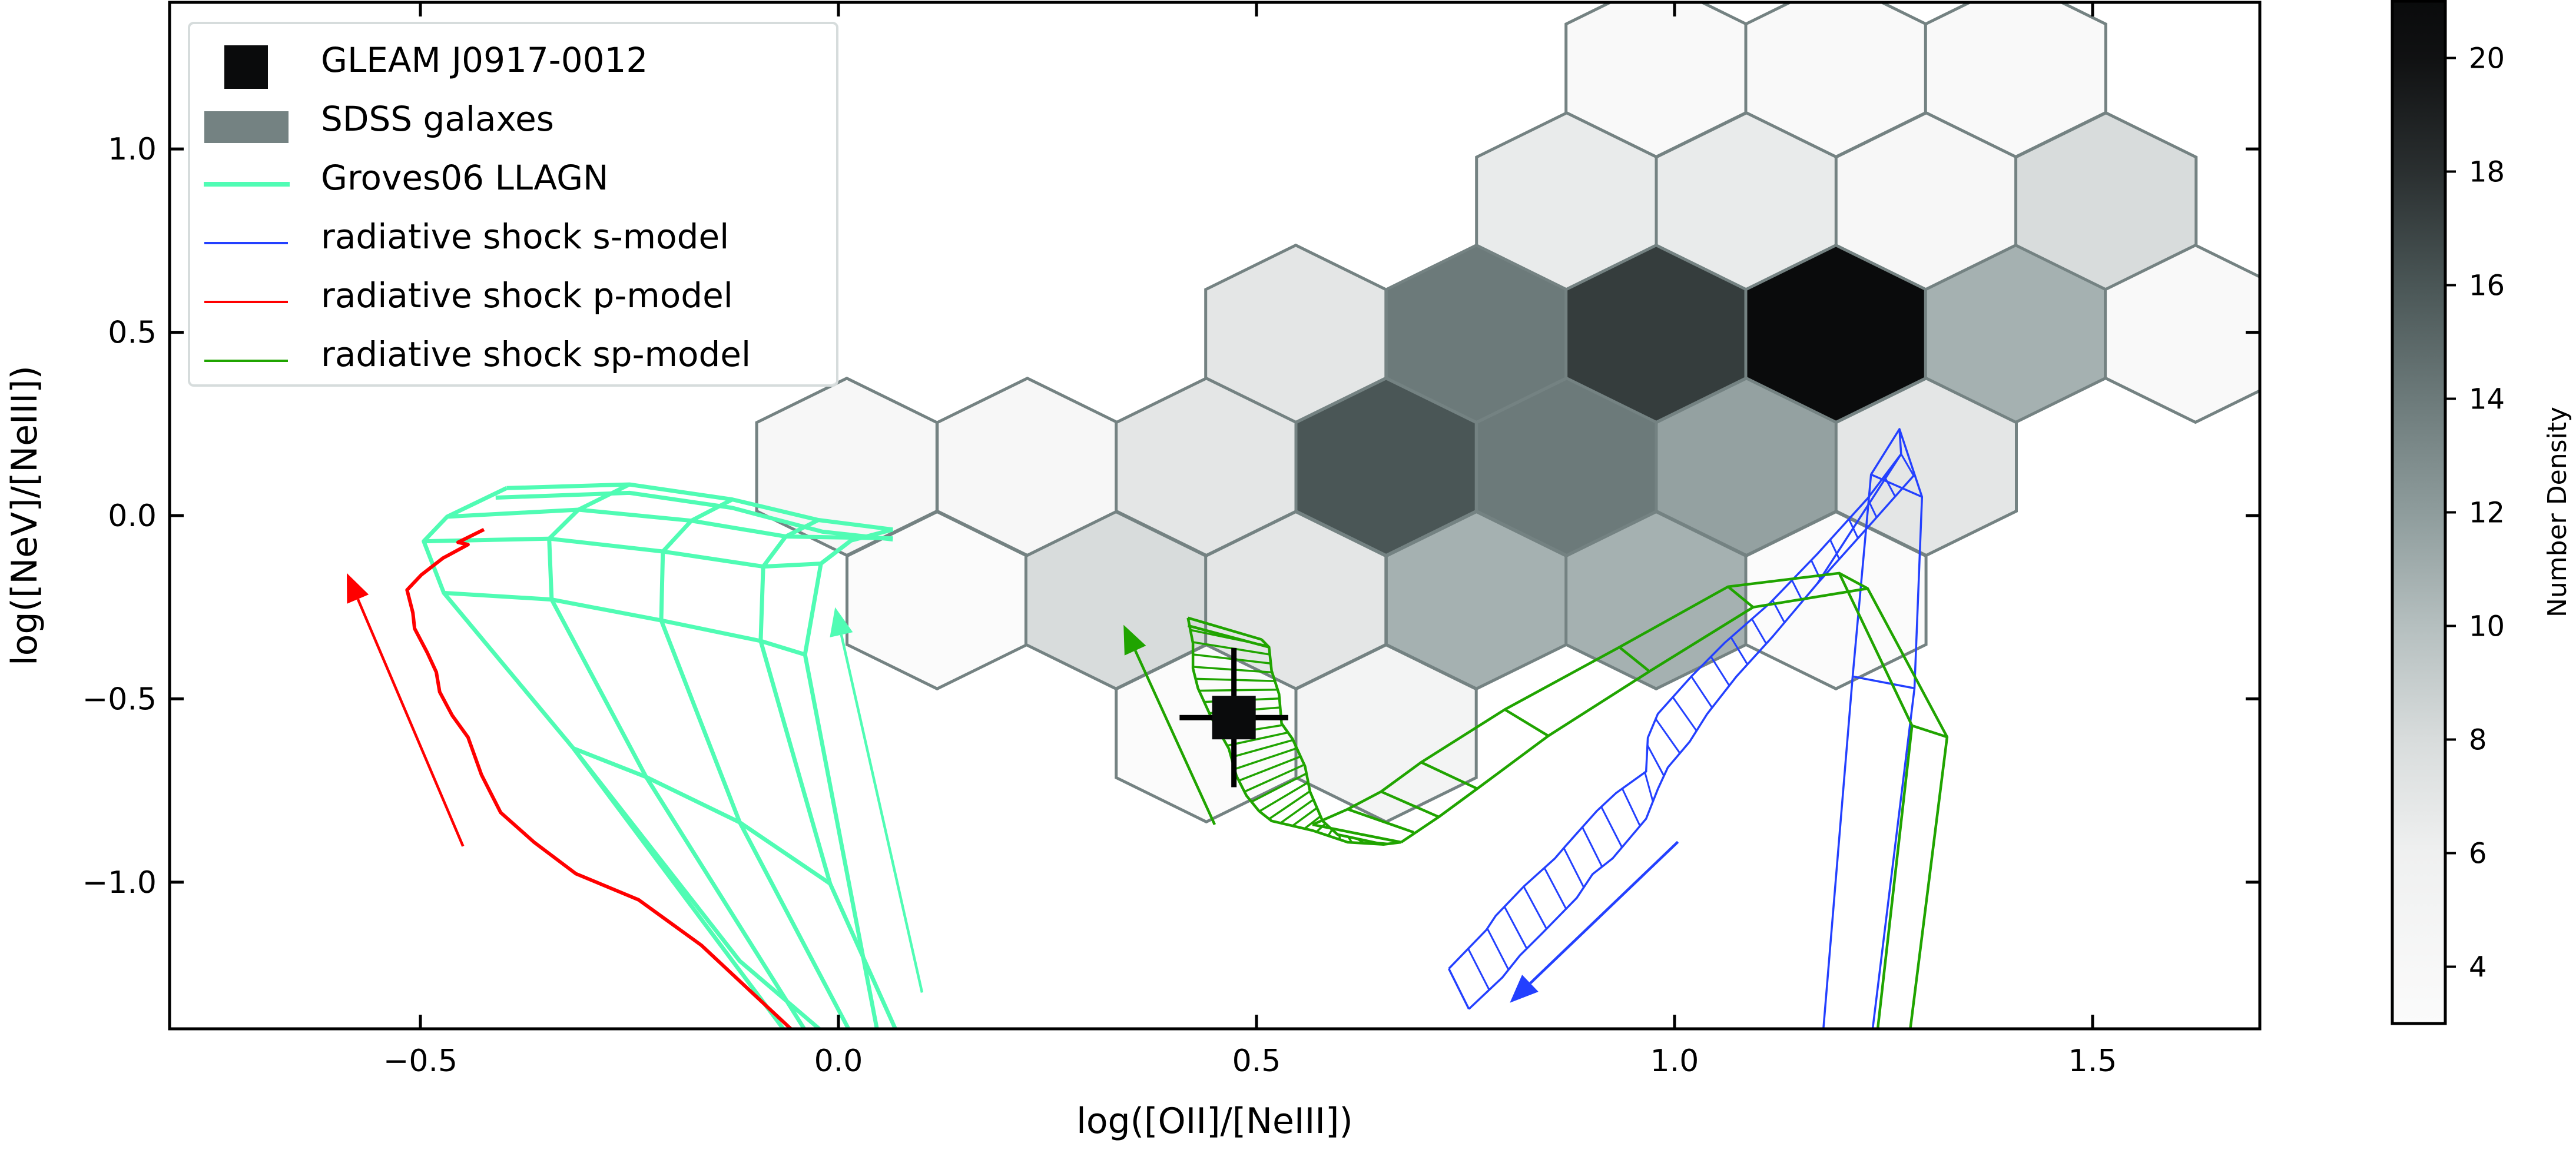 This screenshot has height=1153, width=2576. I want to click on colorbar-tick-label: 14, so click(2487, 399).